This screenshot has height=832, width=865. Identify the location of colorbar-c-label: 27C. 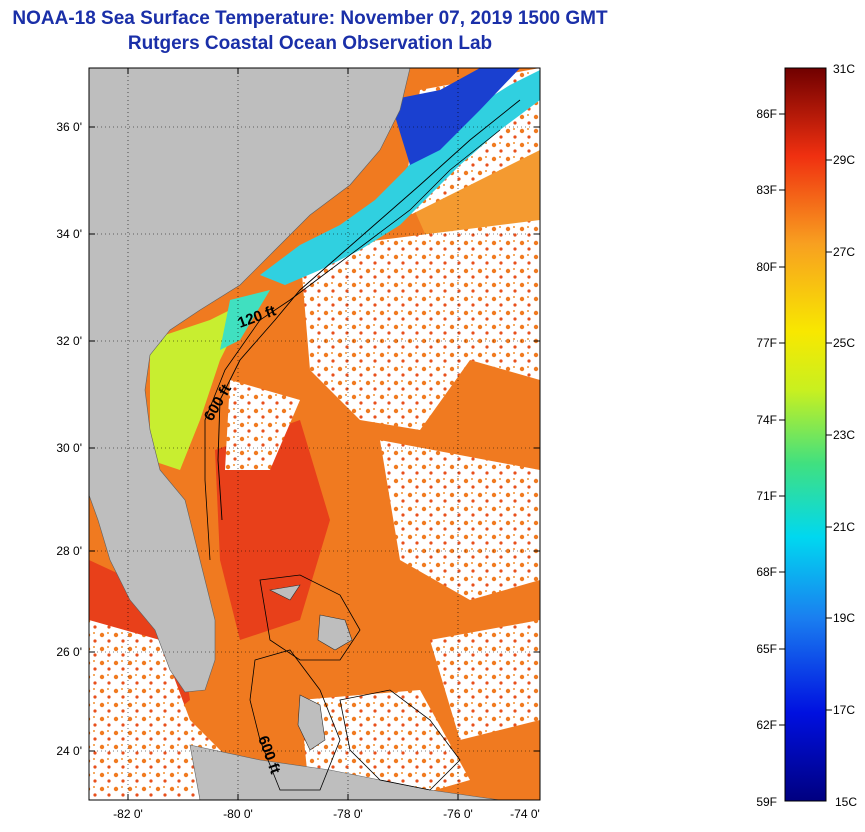
(844, 252).